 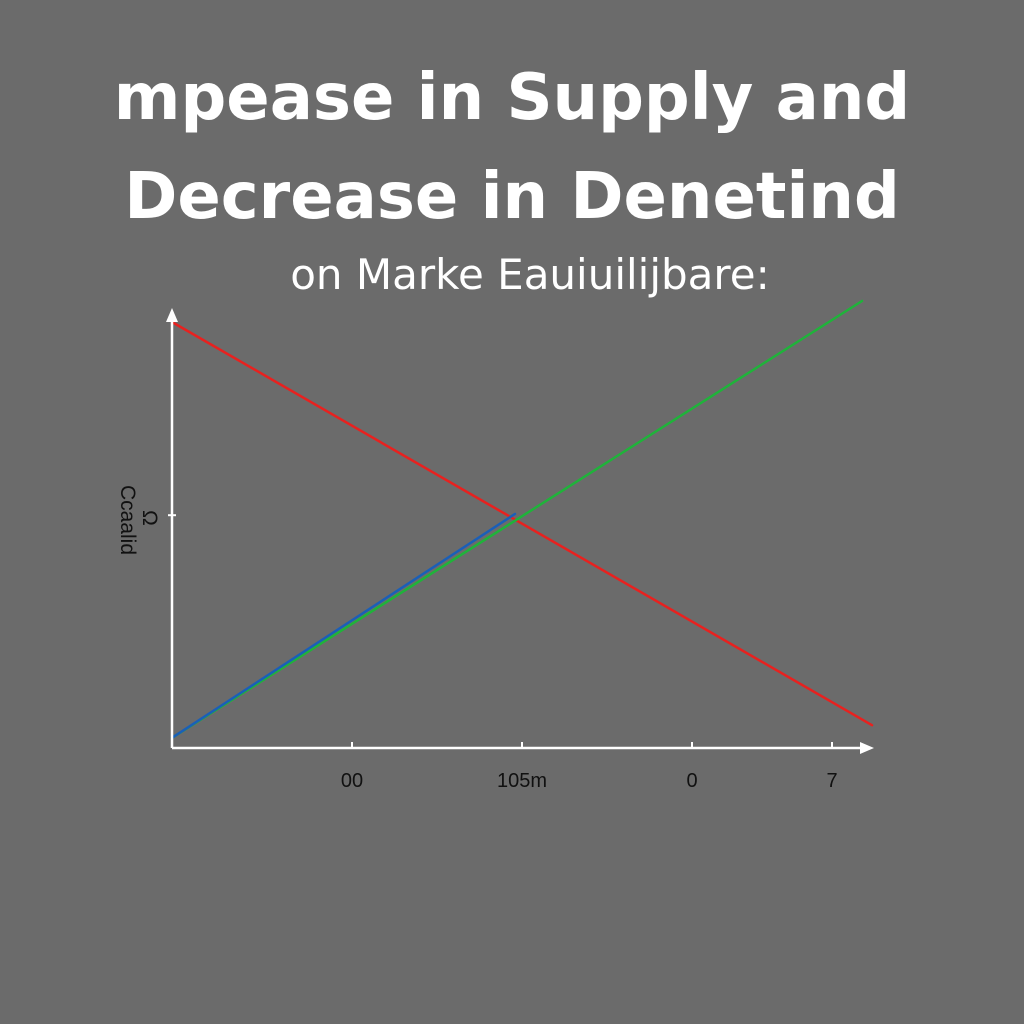 I want to click on y-axis-label: Ccaalid, so click(x=127, y=520).